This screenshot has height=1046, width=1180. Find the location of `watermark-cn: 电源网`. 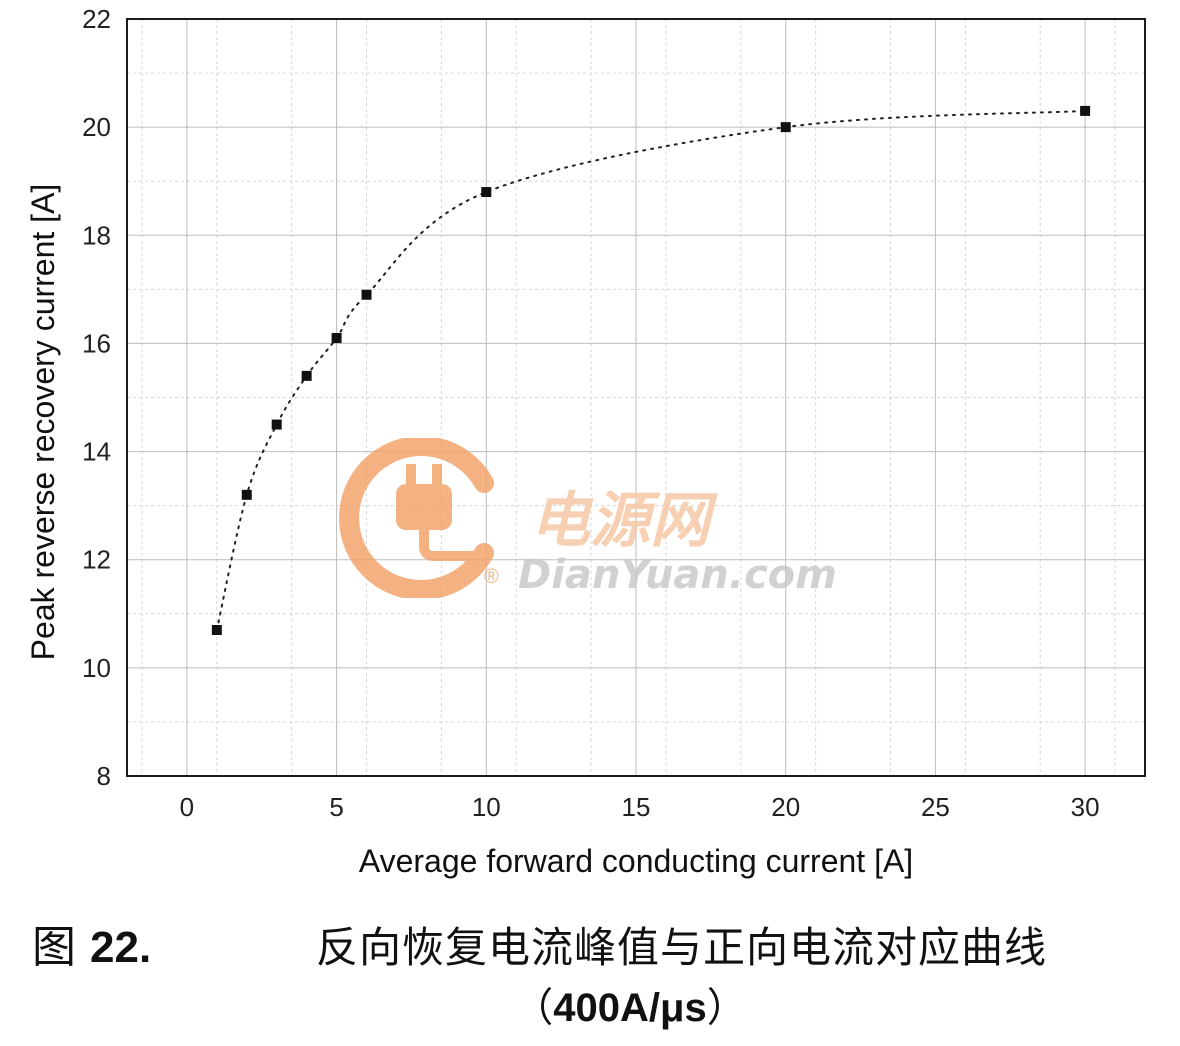

watermark-cn: 电源网 is located at coordinates (620, 521).